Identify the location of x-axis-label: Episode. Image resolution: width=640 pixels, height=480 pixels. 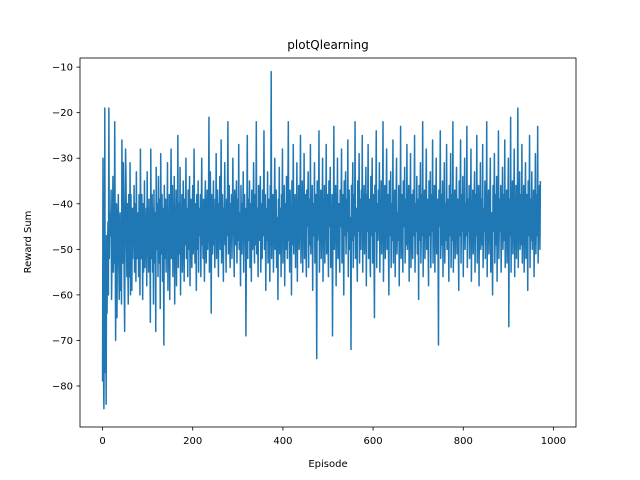
(327, 464).